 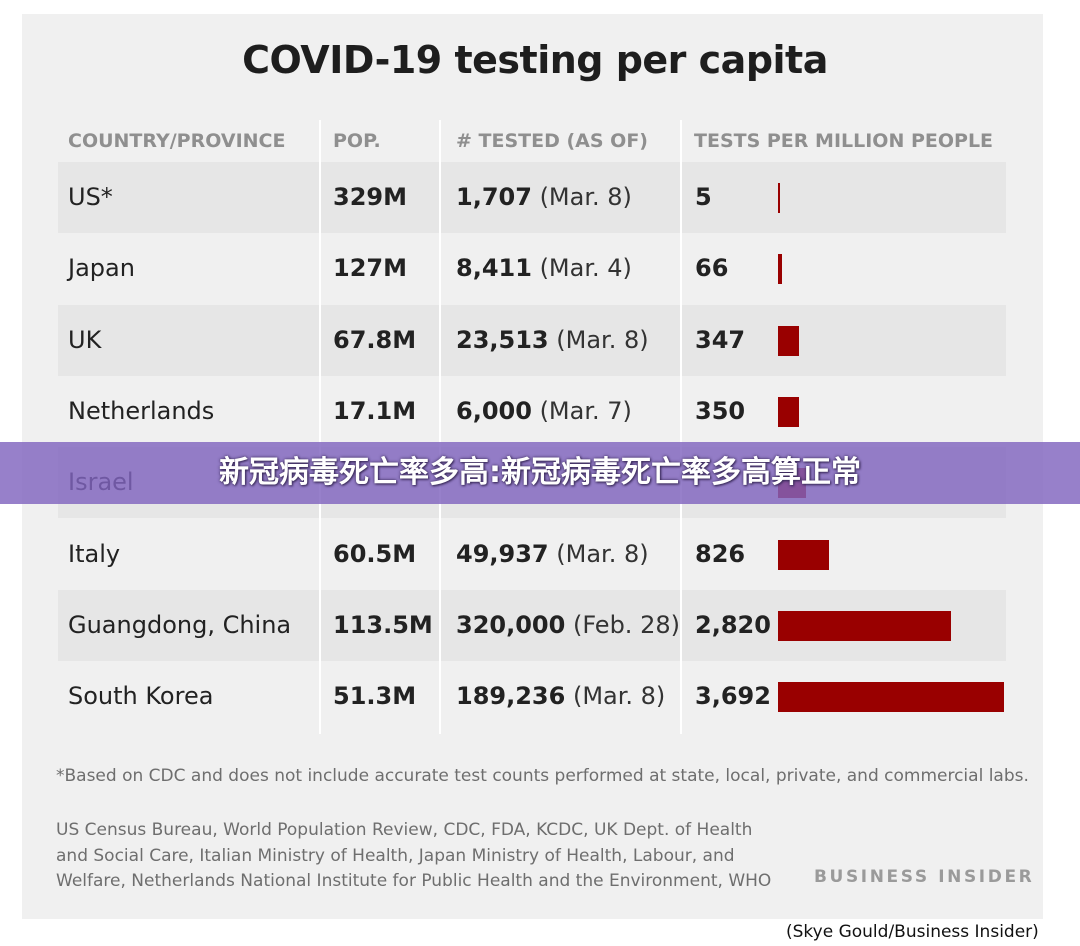 What do you see at coordinates (375, 553) in the screenshot?
I see `population-cell: 60.5M` at bounding box center [375, 553].